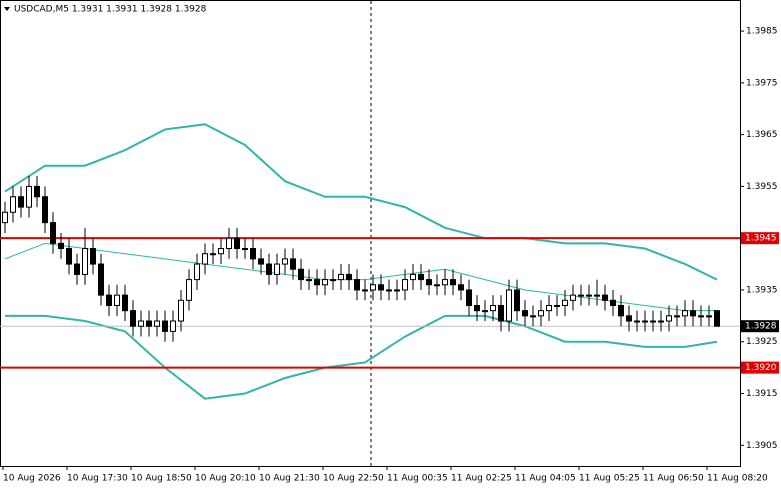 Image resolution: width=781 pixels, height=489 pixels. I want to click on x-tick-label: 10 Aug 20:10, so click(225, 479).